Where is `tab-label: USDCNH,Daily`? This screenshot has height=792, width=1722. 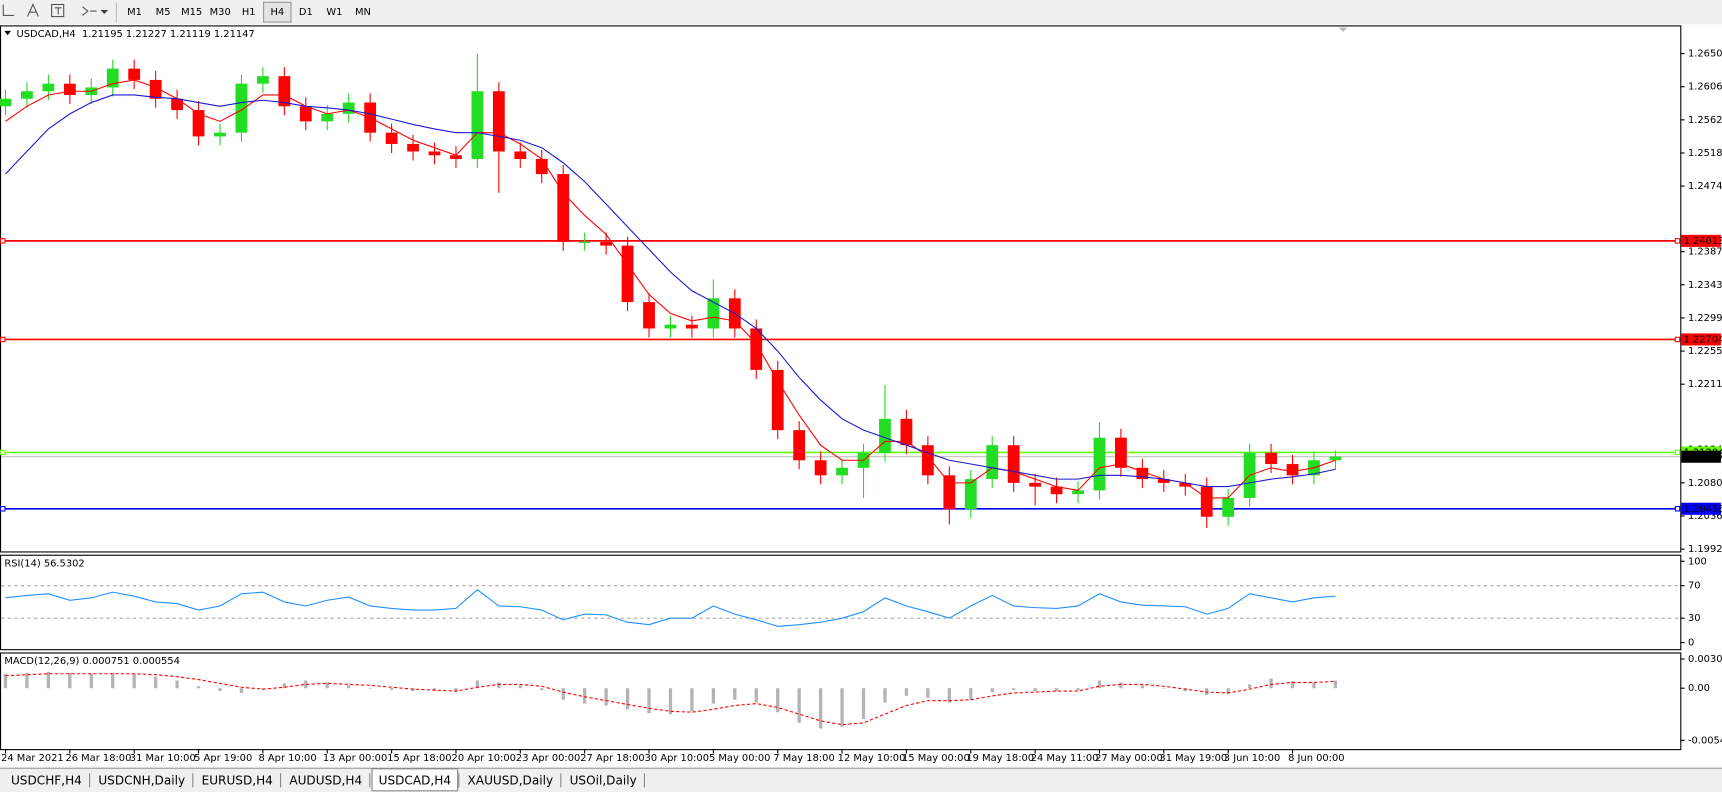 tab-label: USDCNH,Daily is located at coordinates (141, 780).